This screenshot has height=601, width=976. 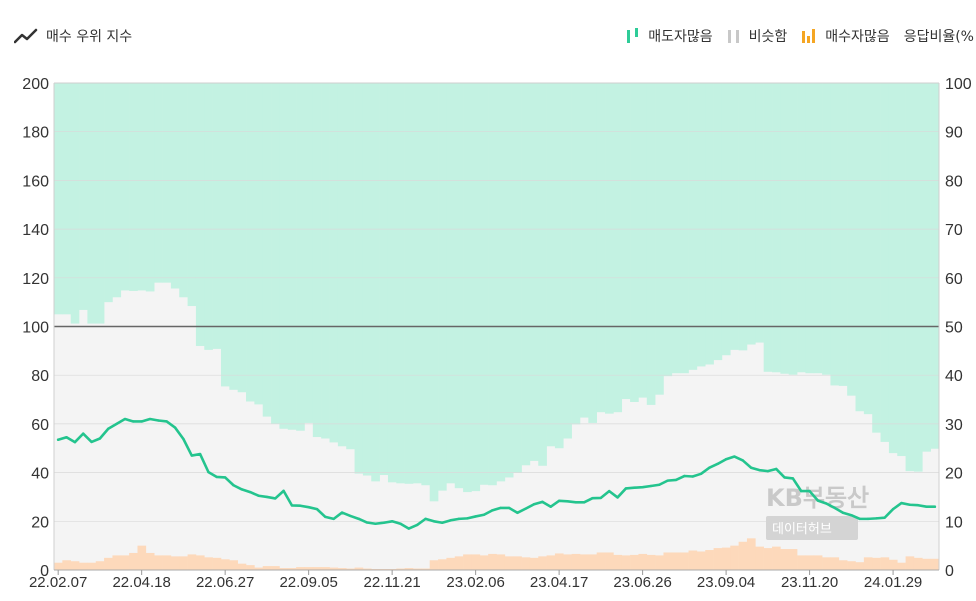 What do you see at coordinates (40, 474) in the screenshot?
I see `left-tick-label: 40` at bounding box center [40, 474].